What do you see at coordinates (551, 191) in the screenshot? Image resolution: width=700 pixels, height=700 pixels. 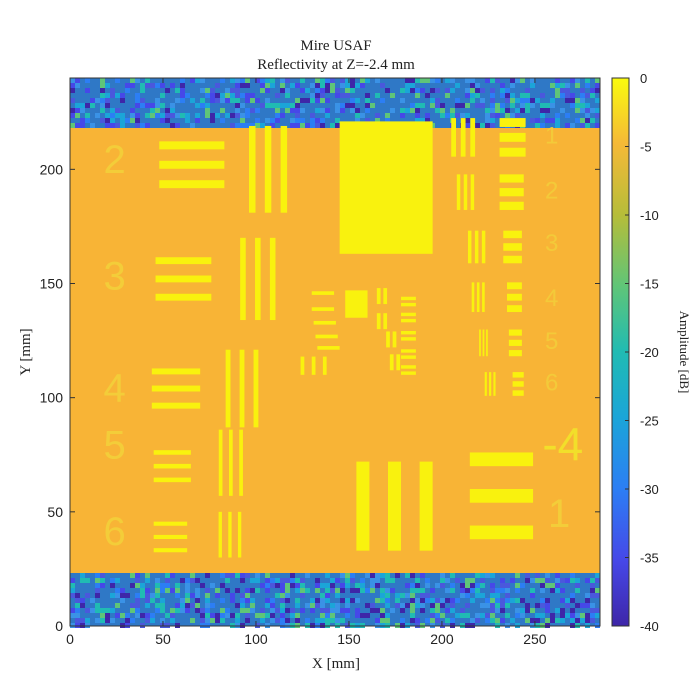 I see `pattern-label-8: 2` at bounding box center [551, 191].